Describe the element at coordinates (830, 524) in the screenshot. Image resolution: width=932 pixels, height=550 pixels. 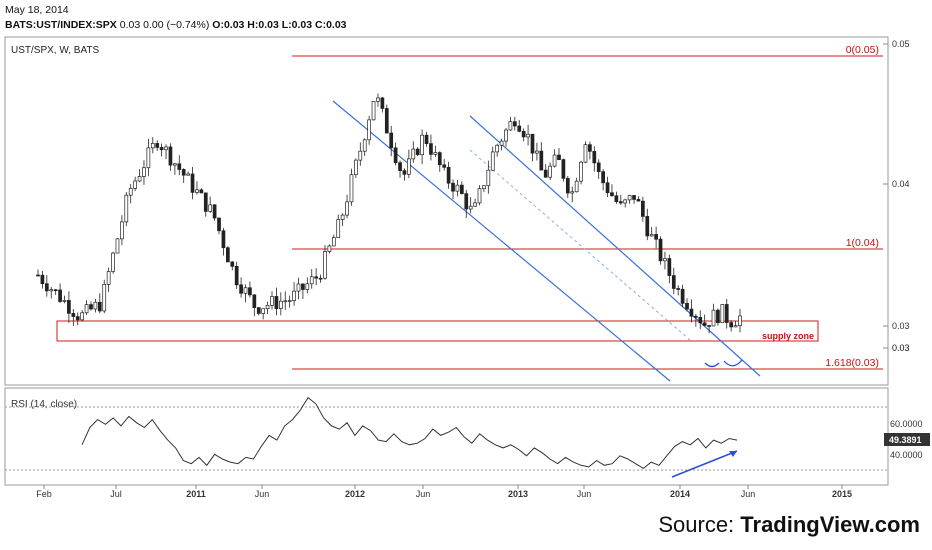
I see `source-brand: TradingView.com` at that location.